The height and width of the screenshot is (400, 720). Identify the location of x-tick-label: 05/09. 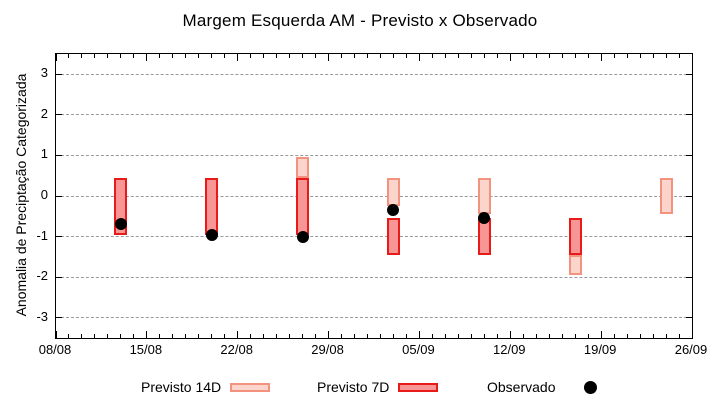
(418, 349).